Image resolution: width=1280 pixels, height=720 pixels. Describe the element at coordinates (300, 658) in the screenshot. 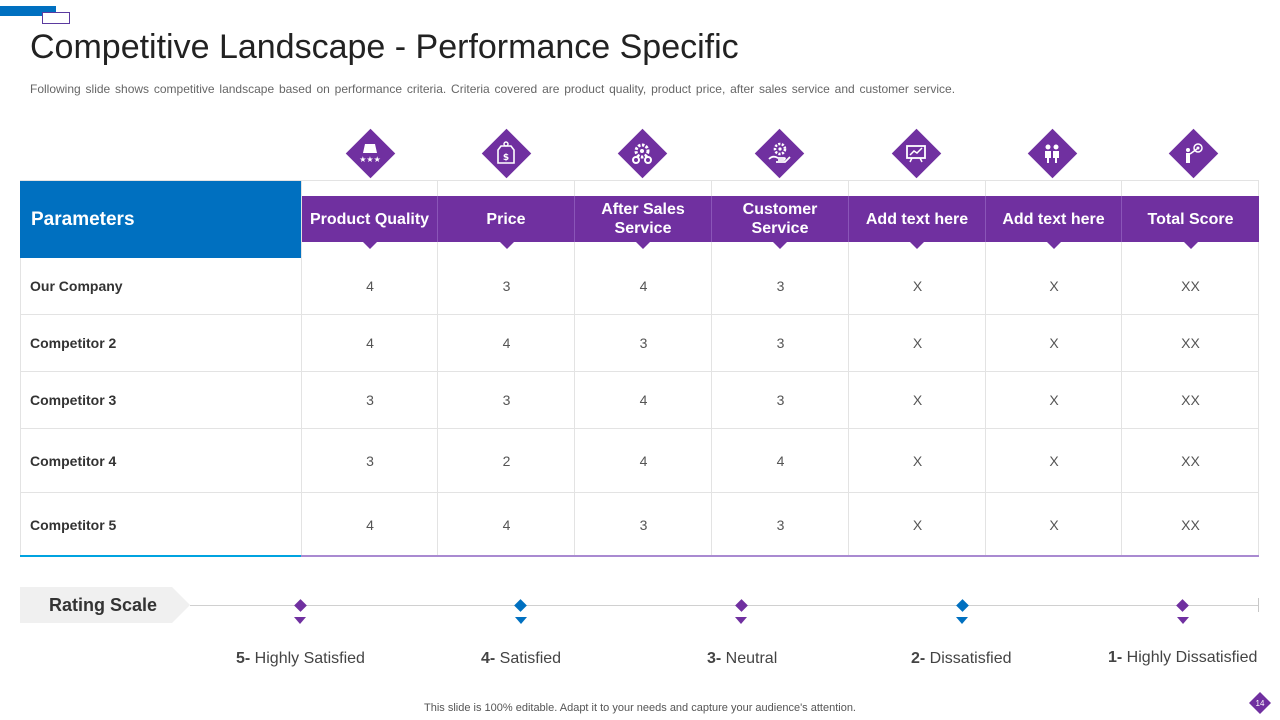

I see `rating-label-5: 5- Highly Satisfied` at that location.